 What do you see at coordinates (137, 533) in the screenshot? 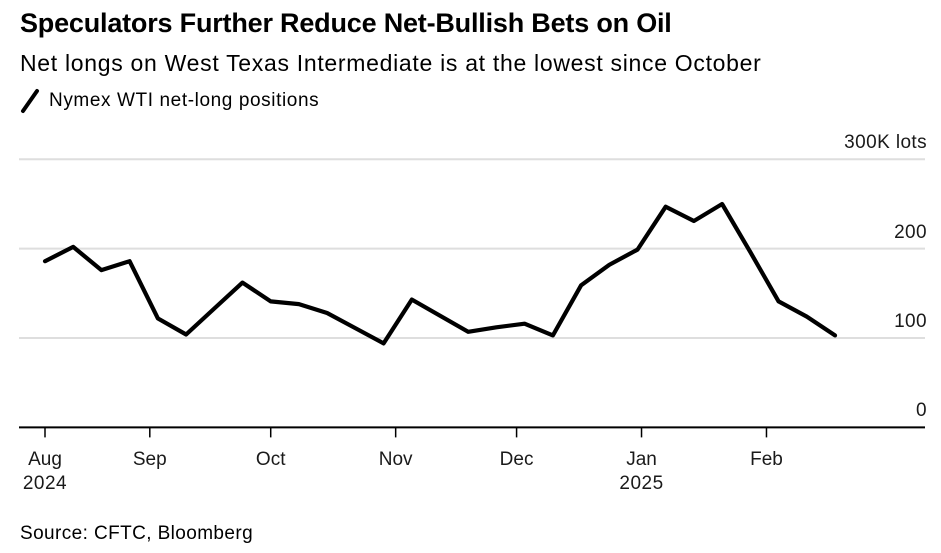
I see `source-note: Source: CFTC, Bloomberg` at bounding box center [137, 533].